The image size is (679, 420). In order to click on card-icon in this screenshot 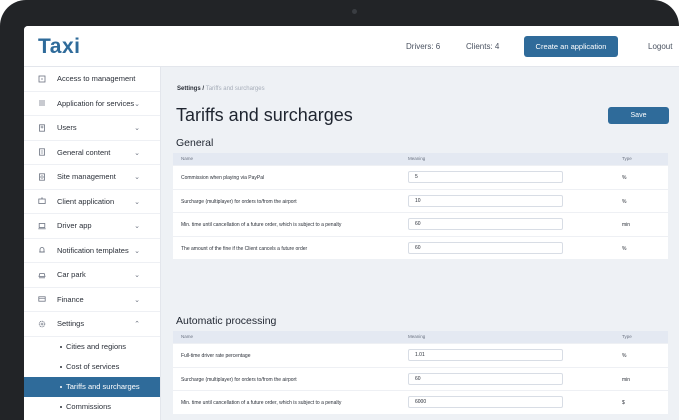, I will do `click(42, 299)`.